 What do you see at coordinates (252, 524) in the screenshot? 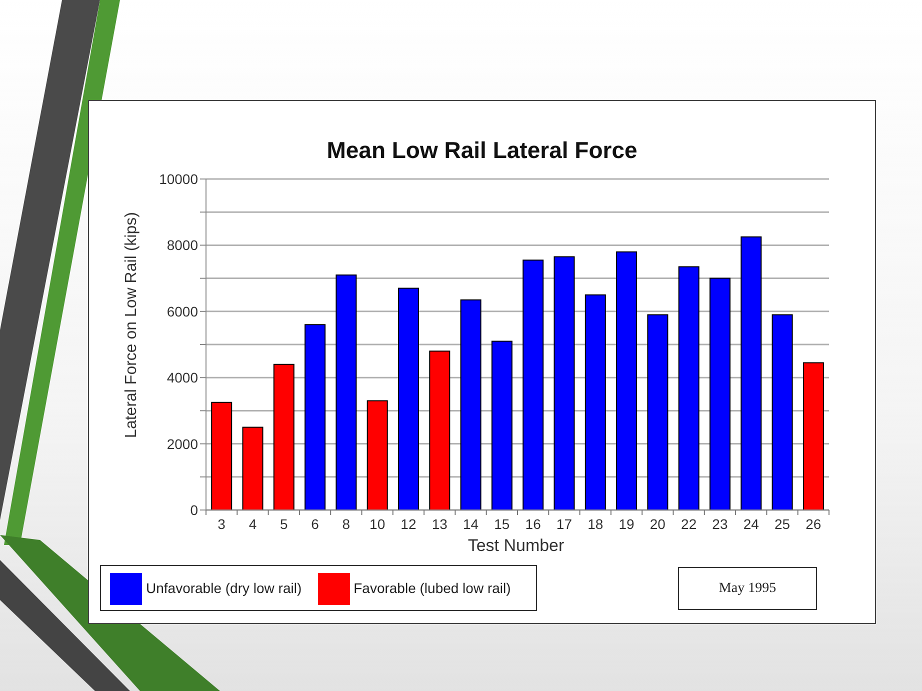
I see `x-tick-label: 4` at bounding box center [252, 524].